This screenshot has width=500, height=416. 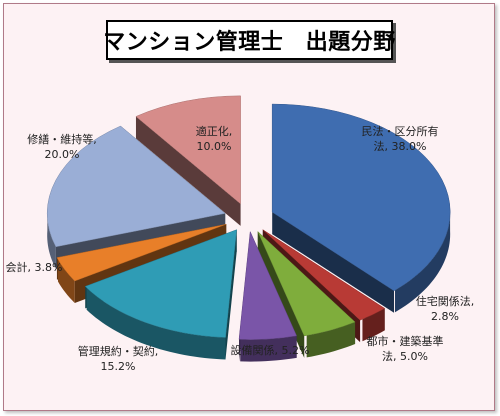 What do you see at coordinates (214, 146) in the screenshot?
I see `slice-label-line: 10.0%` at bounding box center [214, 146].